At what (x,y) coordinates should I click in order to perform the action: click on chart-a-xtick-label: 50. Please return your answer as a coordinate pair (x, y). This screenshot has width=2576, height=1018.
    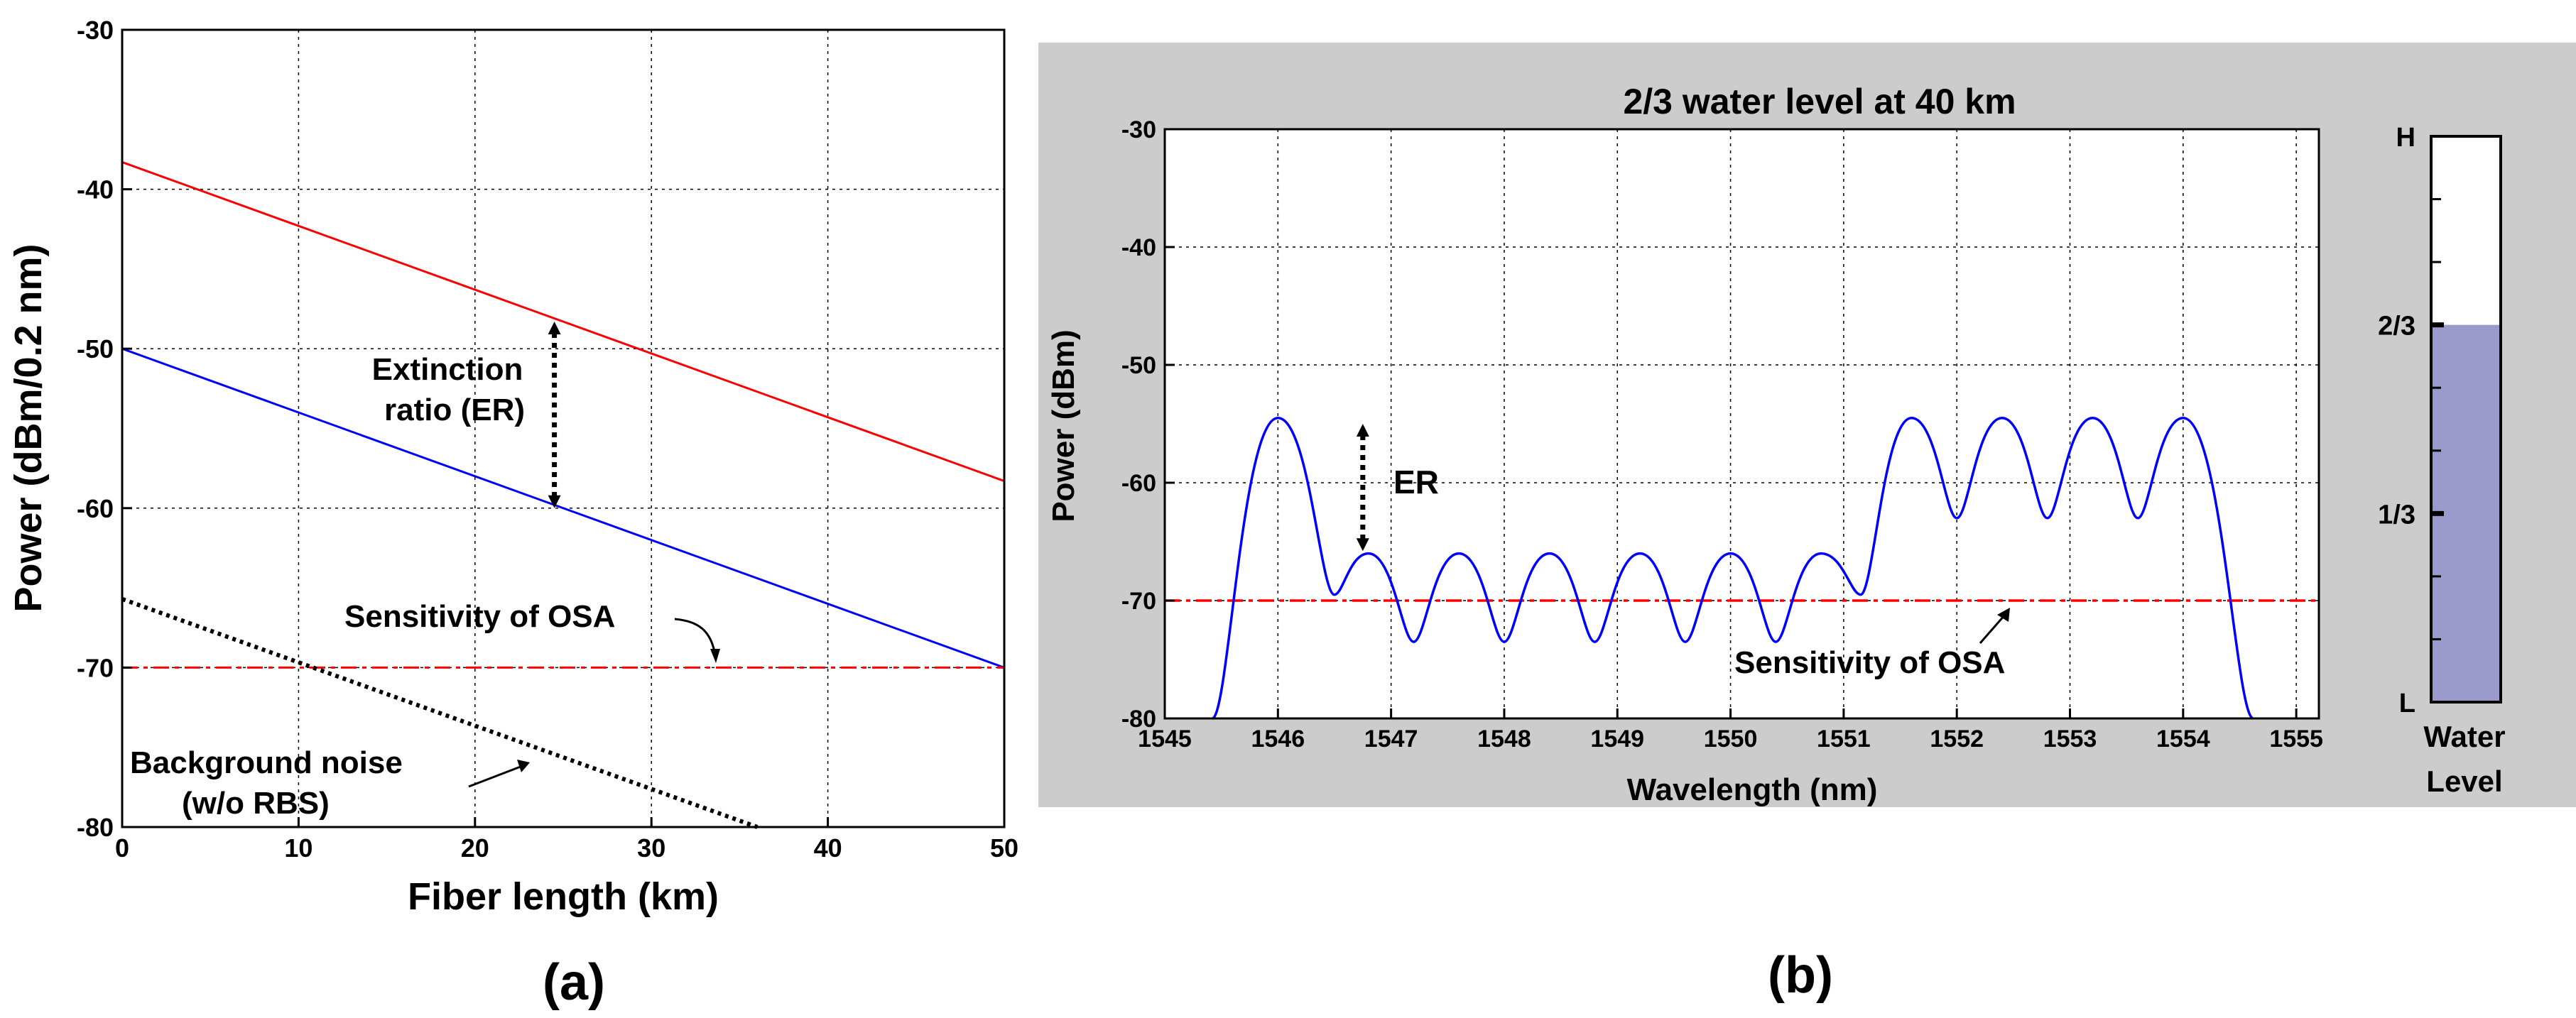
    Looking at the image, I should click on (1004, 848).